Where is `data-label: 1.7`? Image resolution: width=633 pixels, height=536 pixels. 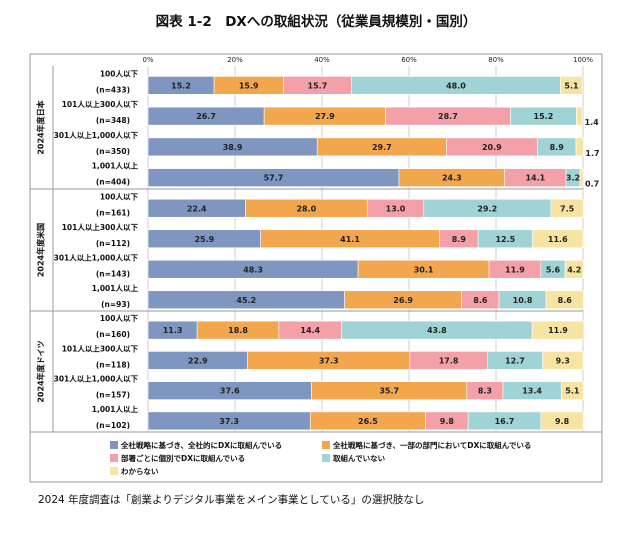
data-label: 1.7 is located at coordinates (592, 153).